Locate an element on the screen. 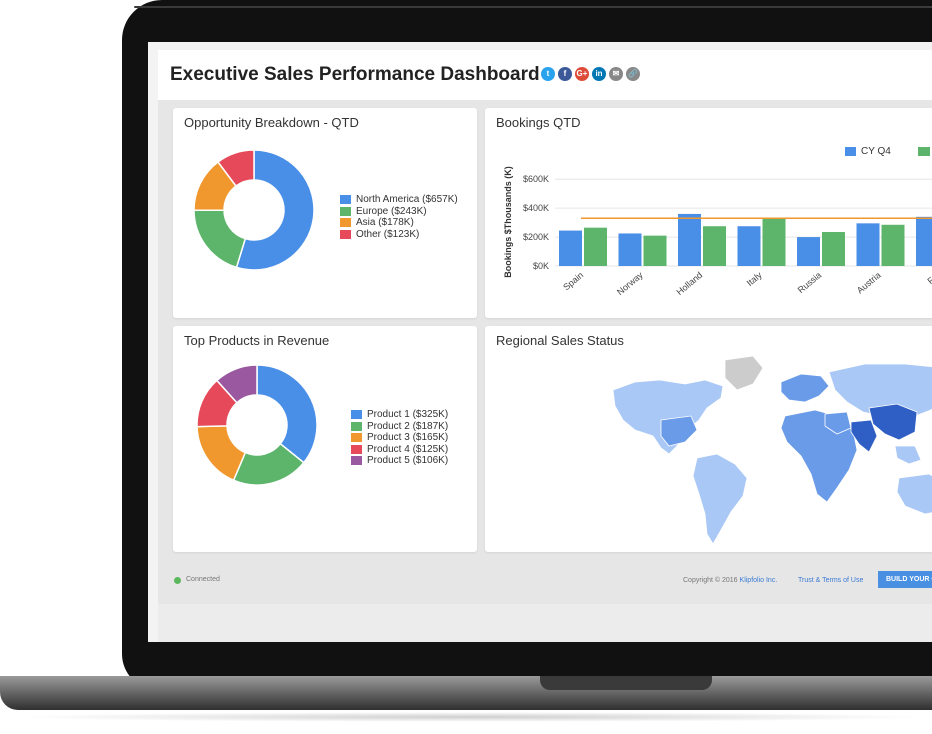 The height and width of the screenshot is (734, 932). legend-item: Asia ($178K) is located at coordinates (399, 223).